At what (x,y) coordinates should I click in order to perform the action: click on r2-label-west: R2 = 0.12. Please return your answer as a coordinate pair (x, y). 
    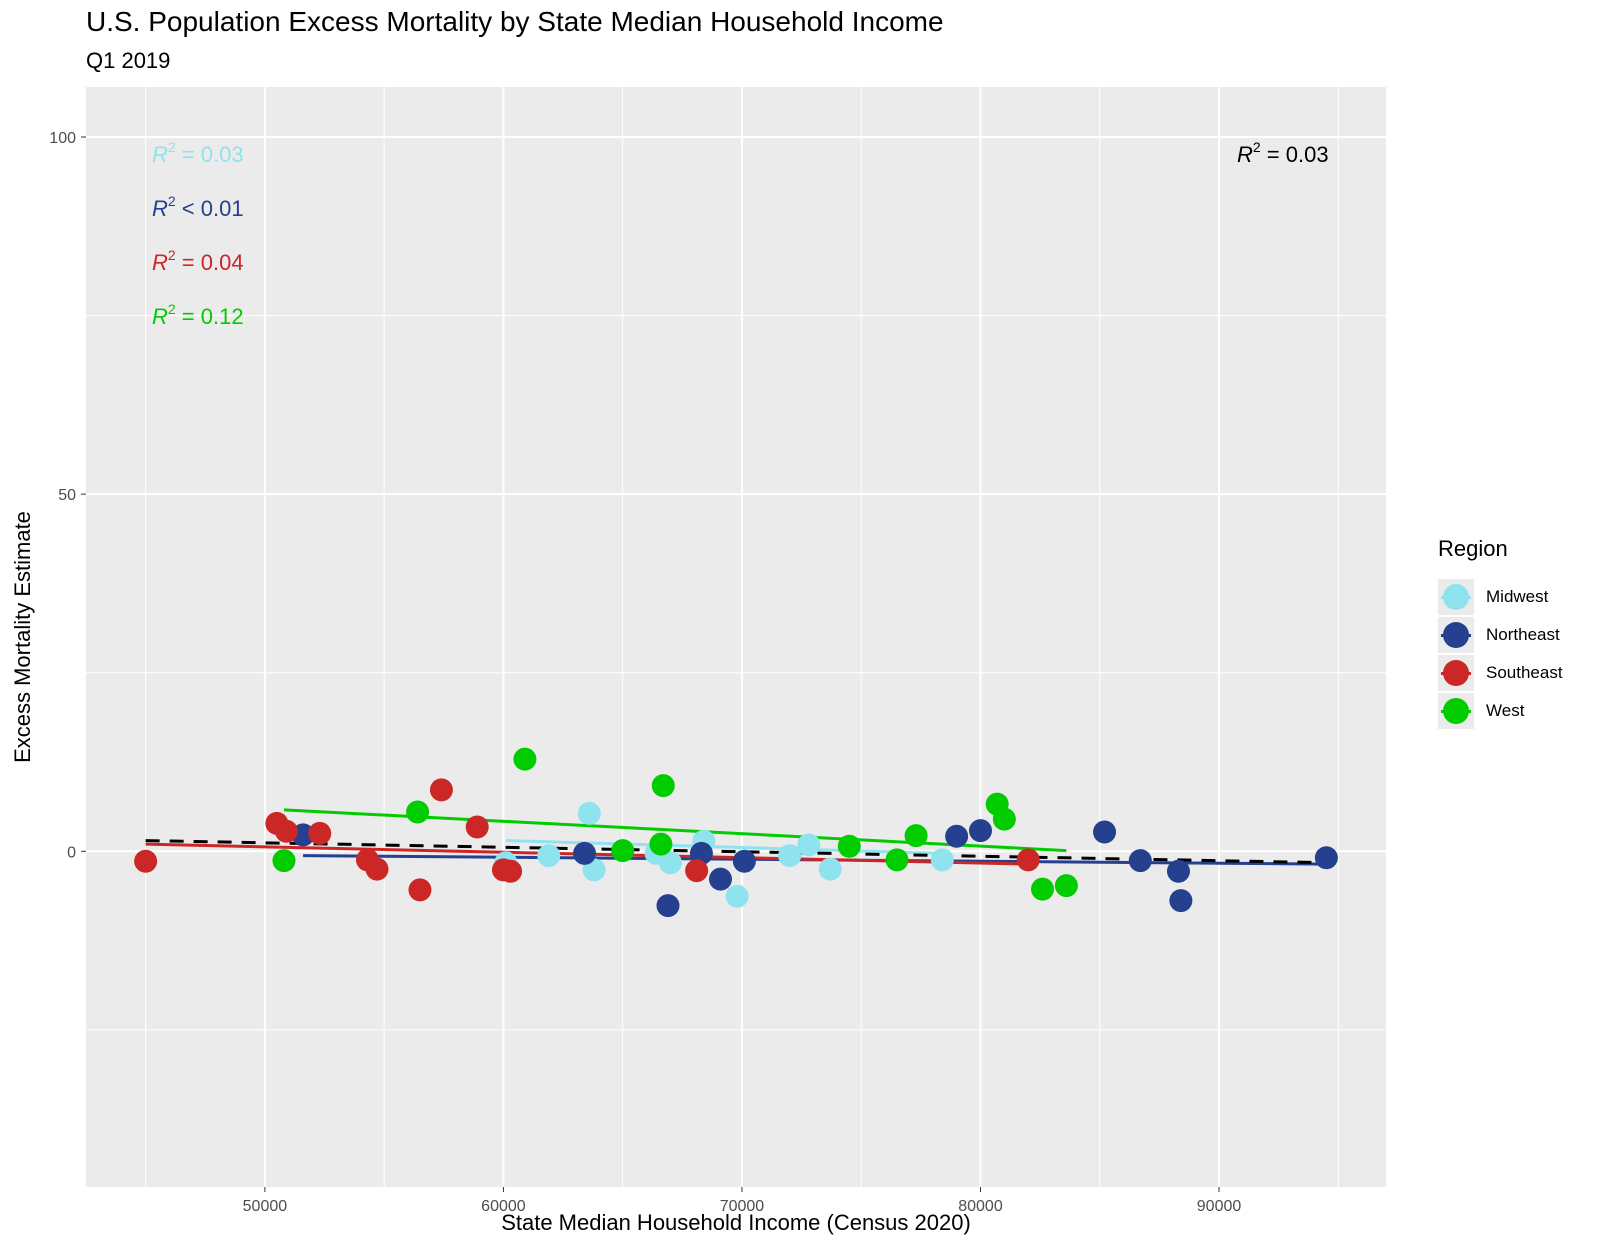
    Looking at the image, I should click on (198, 315).